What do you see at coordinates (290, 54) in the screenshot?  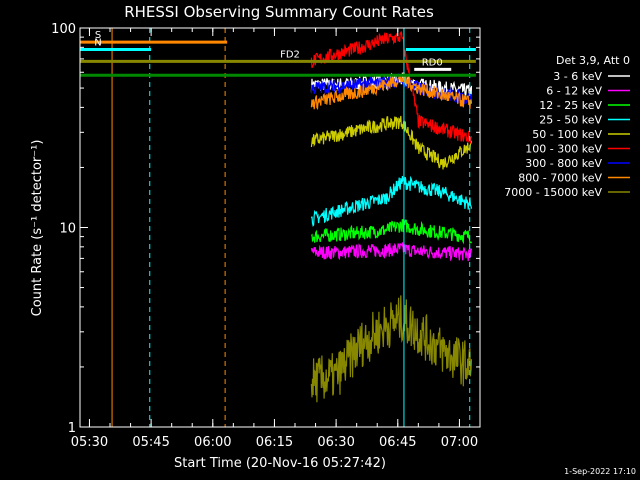 I see `flag-label-3: FD2` at bounding box center [290, 54].